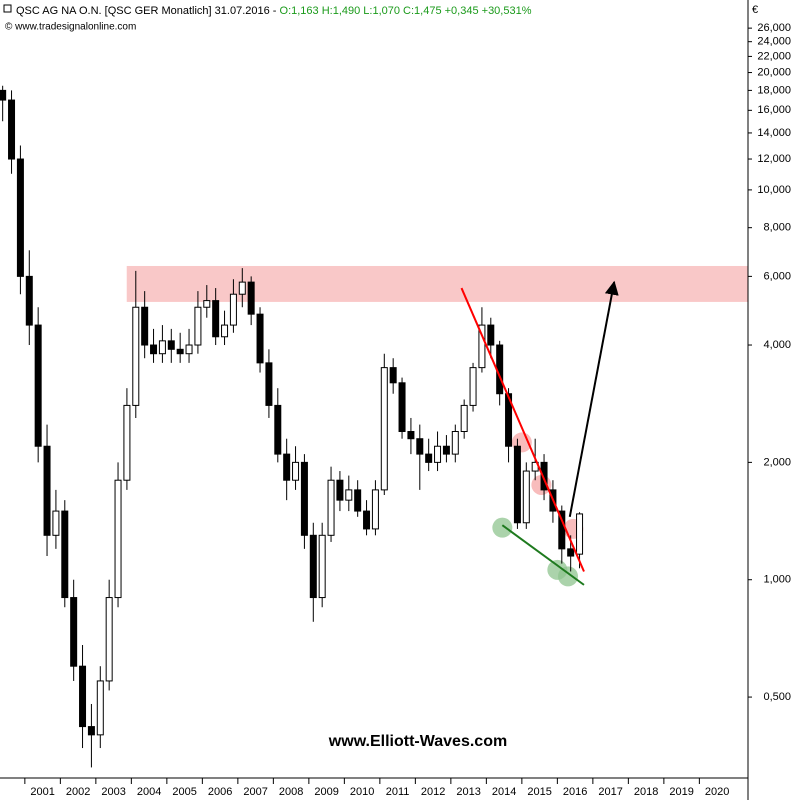 The image size is (800, 800). I want to click on x-tick-label: 2016, so click(575, 792).